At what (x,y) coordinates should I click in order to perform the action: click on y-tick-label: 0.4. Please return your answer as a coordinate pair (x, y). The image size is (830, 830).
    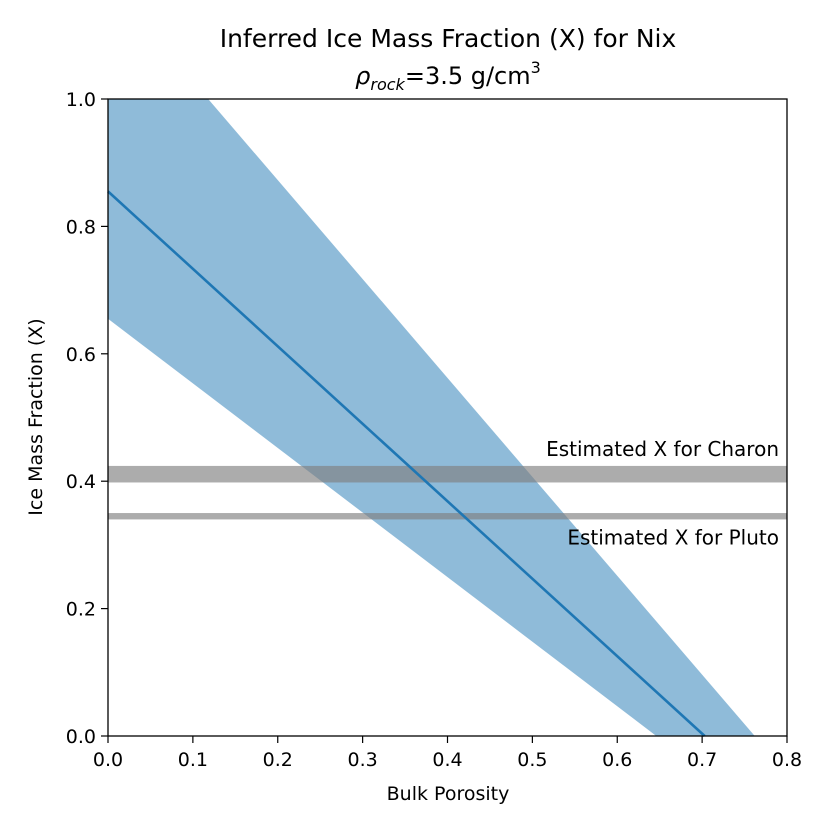
    Looking at the image, I should click on (81, 482).